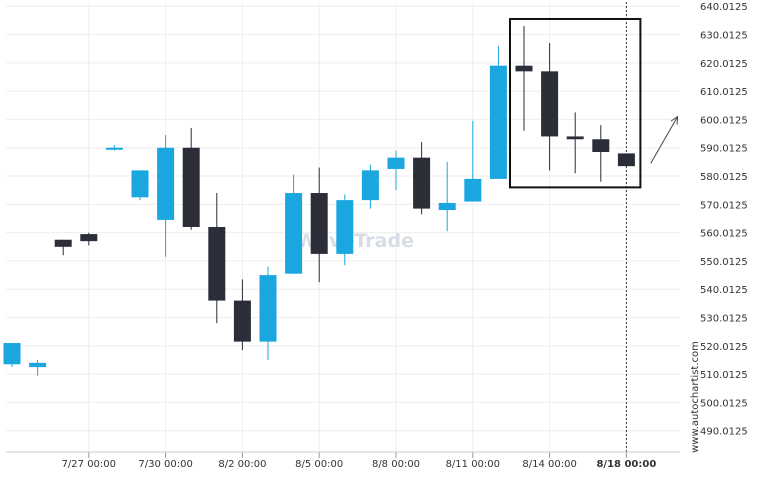 Image resolution: width=760 pixels, height=479 pixels. I want to click on forecast-arrow-head, so click(674, 120).